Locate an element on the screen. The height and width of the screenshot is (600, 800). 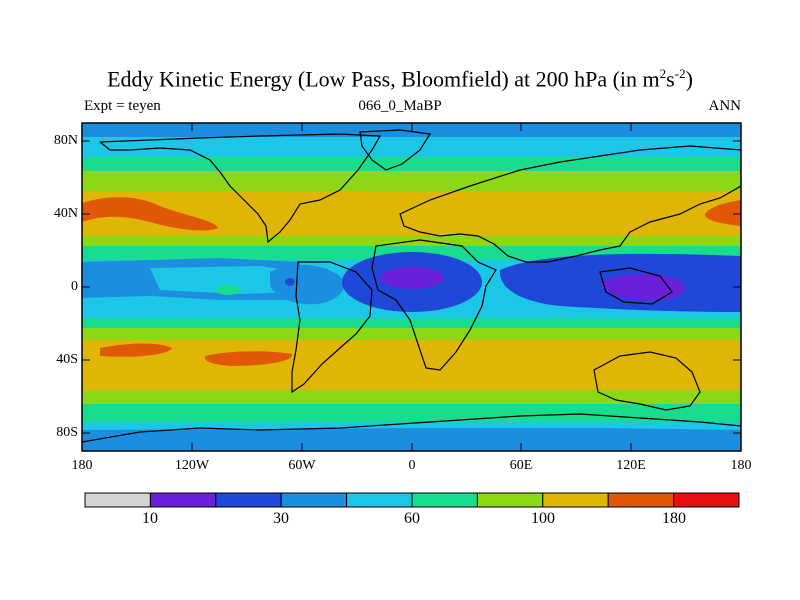
lat-label-80s: 80S is located at coordinates (67, 432).